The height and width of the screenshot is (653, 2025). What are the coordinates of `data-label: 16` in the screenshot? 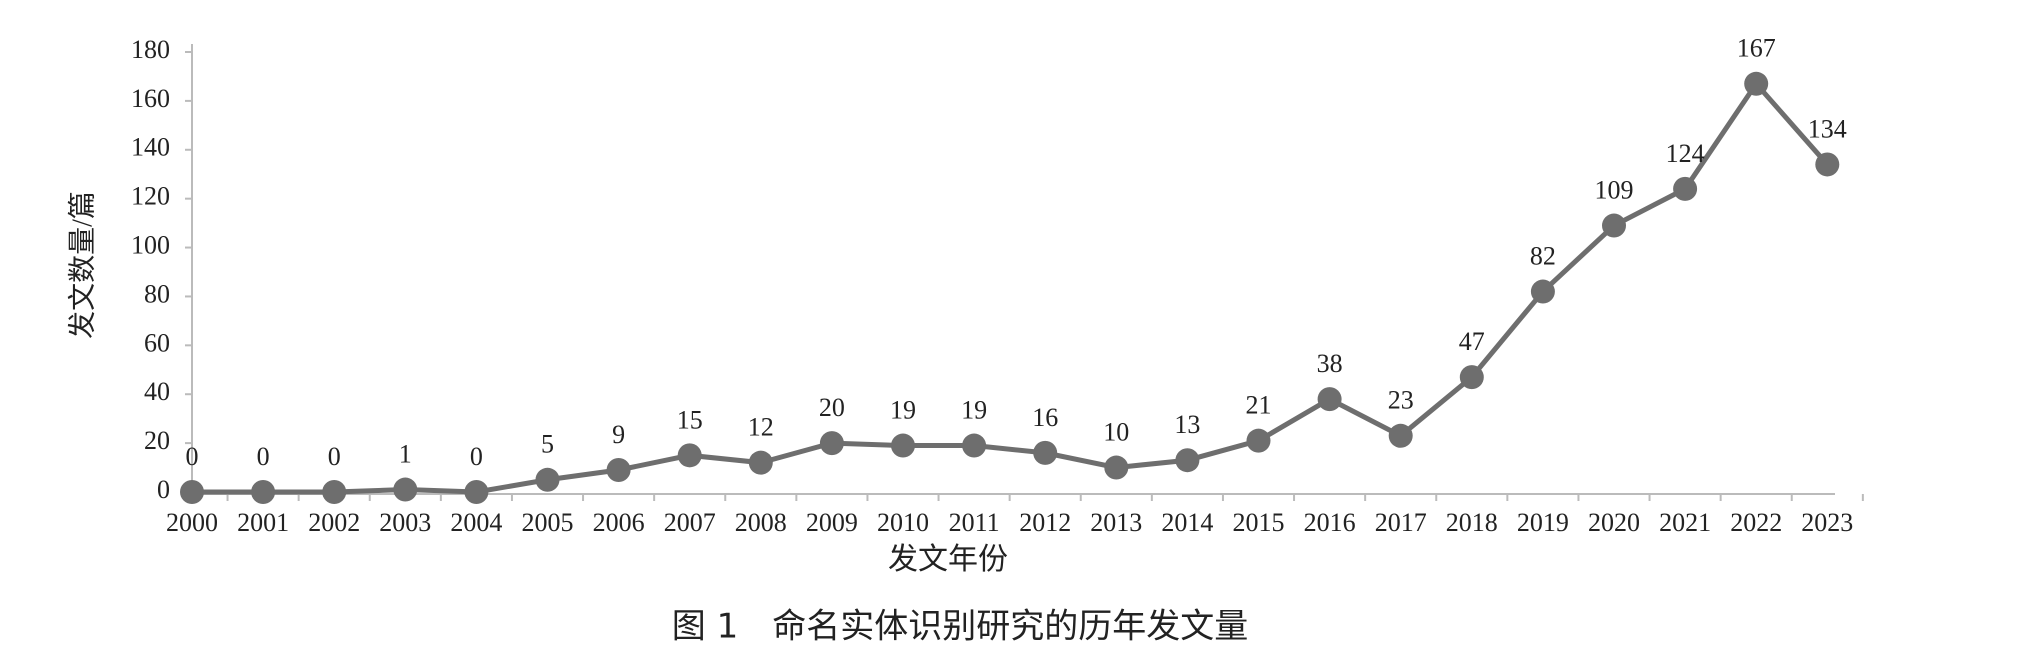 It's located at (1045, 417).